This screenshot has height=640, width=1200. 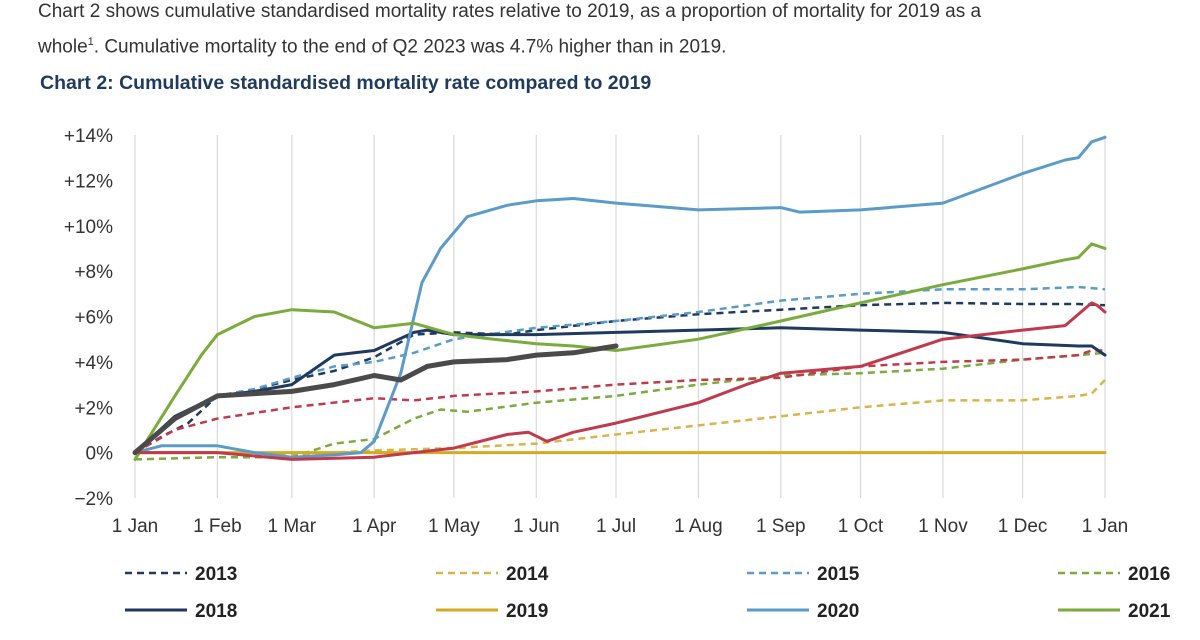 What do you see at coordinates (93, 318) in the screenshot?
I see `y-tick-label: +6%` at bounding box center [93, 318].